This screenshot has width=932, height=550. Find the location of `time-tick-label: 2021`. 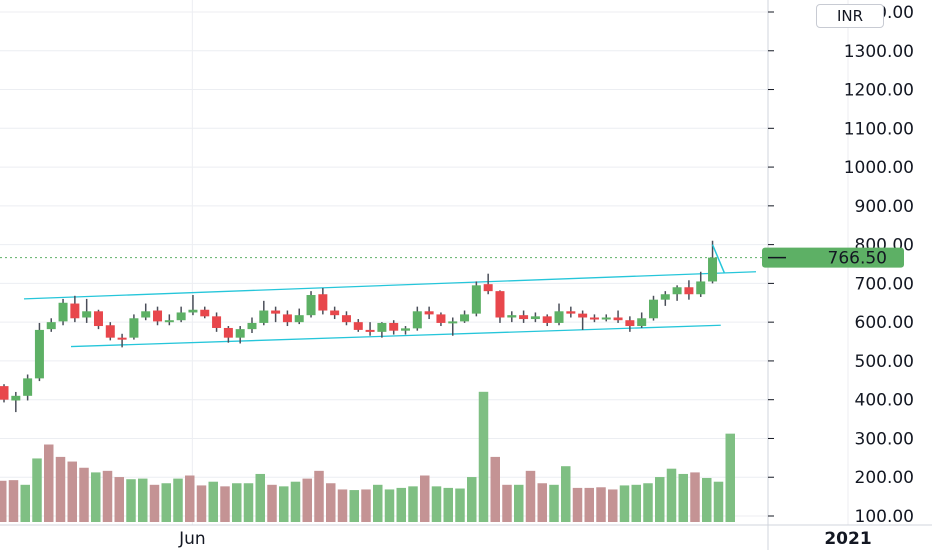

time-tick-label: 2021 is located at coordinates (847, 539).